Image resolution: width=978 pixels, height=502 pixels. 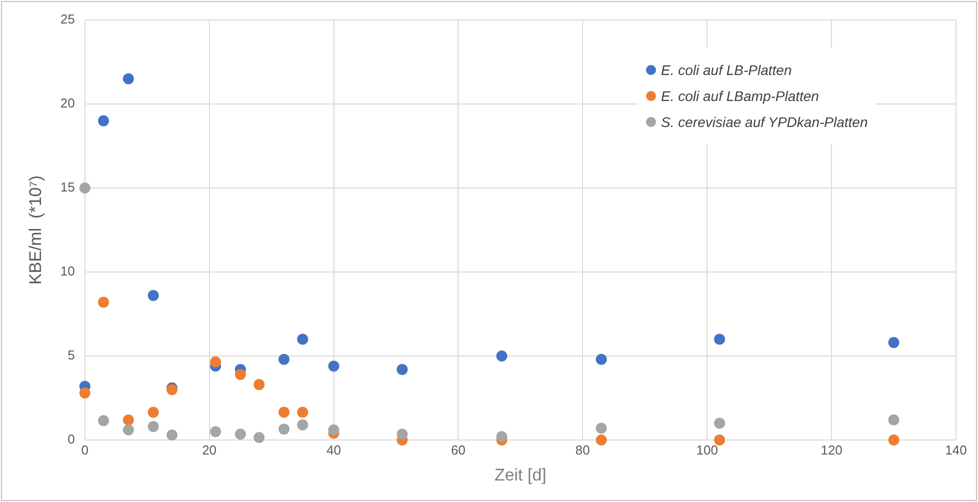 I want to click on y-tick-label: 0, so click(x=71, y=439).